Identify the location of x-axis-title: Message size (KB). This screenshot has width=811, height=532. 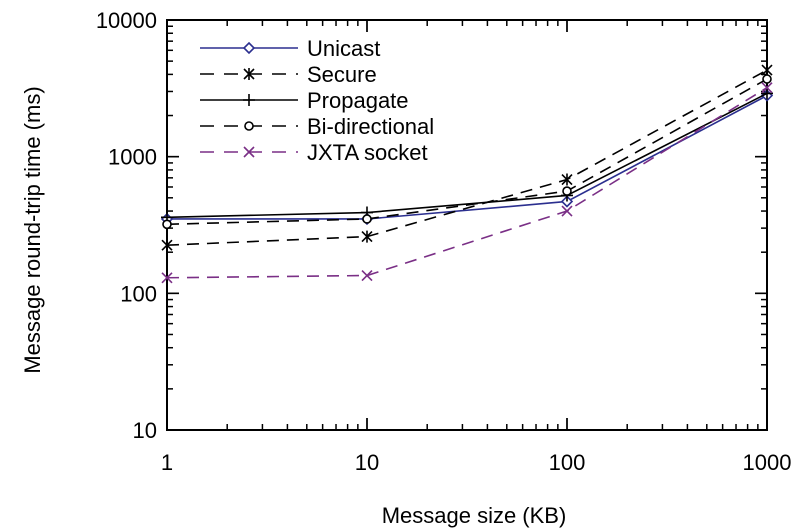
(474, 515).